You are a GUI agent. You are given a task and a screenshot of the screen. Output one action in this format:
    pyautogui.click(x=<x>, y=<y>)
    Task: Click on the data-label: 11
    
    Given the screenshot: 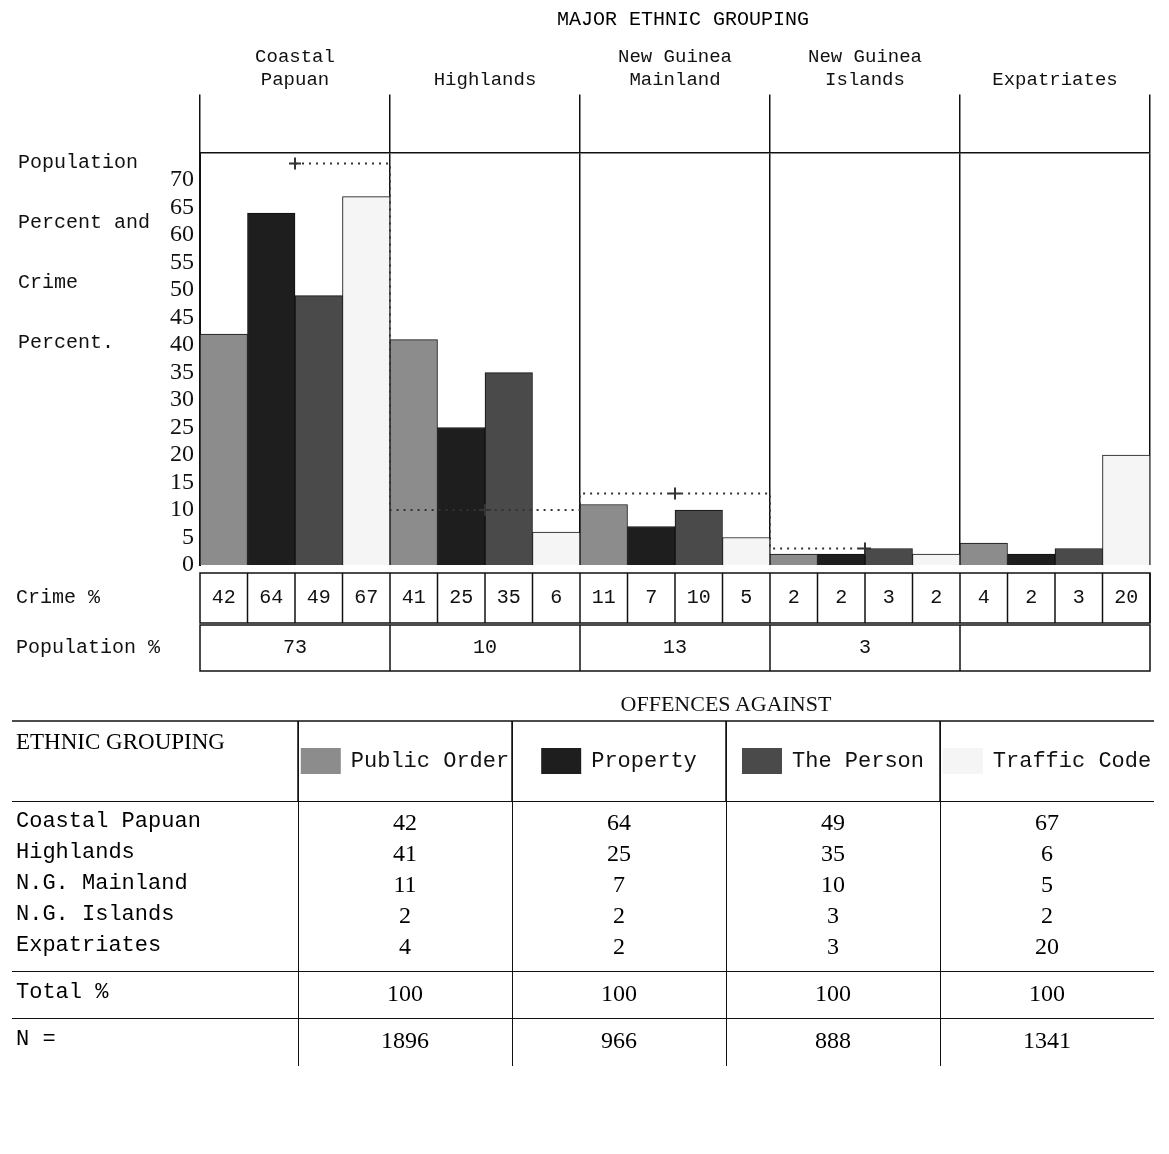 What is the action you would take?
    pyautogui.click(x=603, y=598)
    